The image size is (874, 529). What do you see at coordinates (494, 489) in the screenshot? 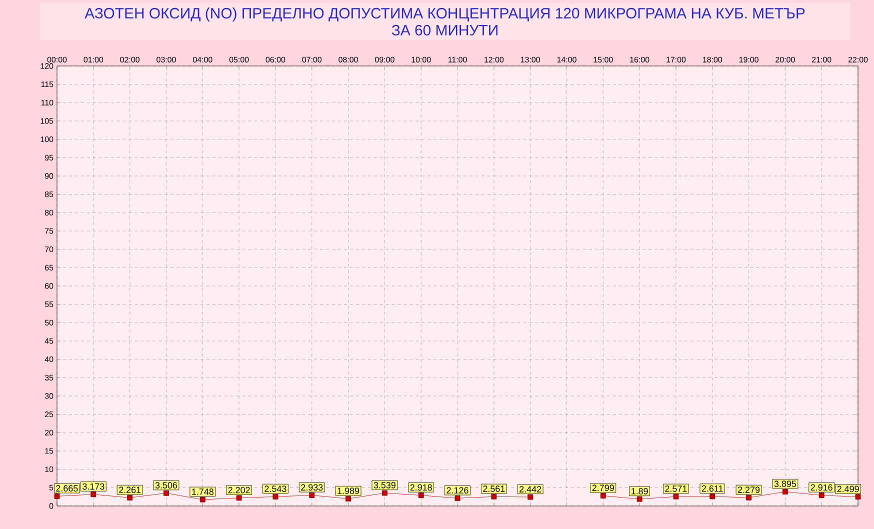
I see `data-label: 2.561` at bounding box center [494, 489].